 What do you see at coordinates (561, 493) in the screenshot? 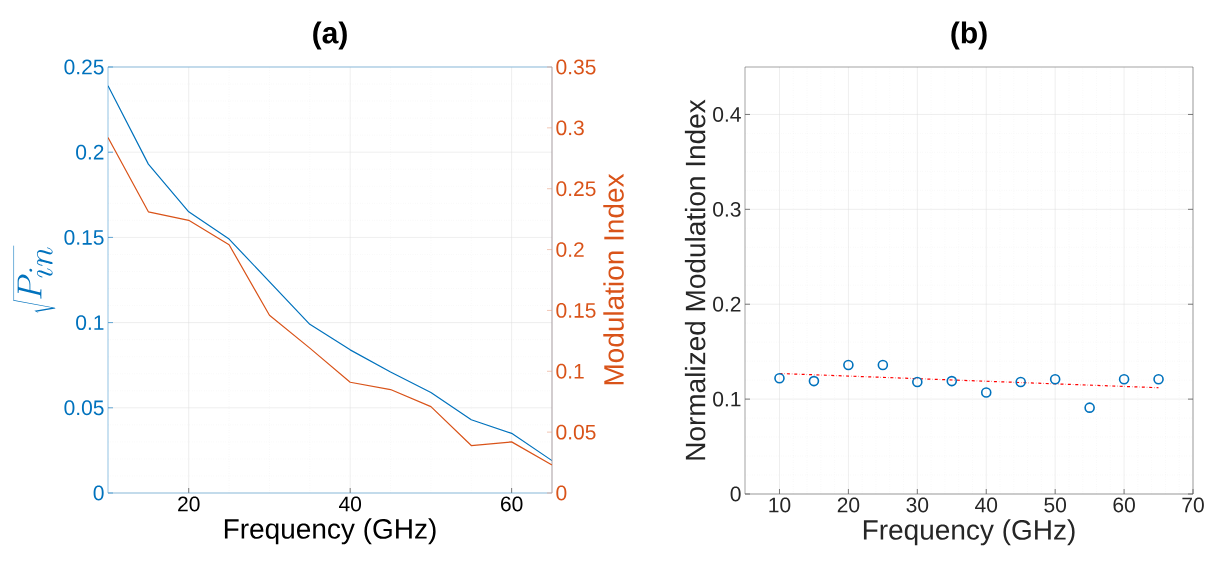
I see `y2-tick-label: 0` at bounding box center [561, 493].